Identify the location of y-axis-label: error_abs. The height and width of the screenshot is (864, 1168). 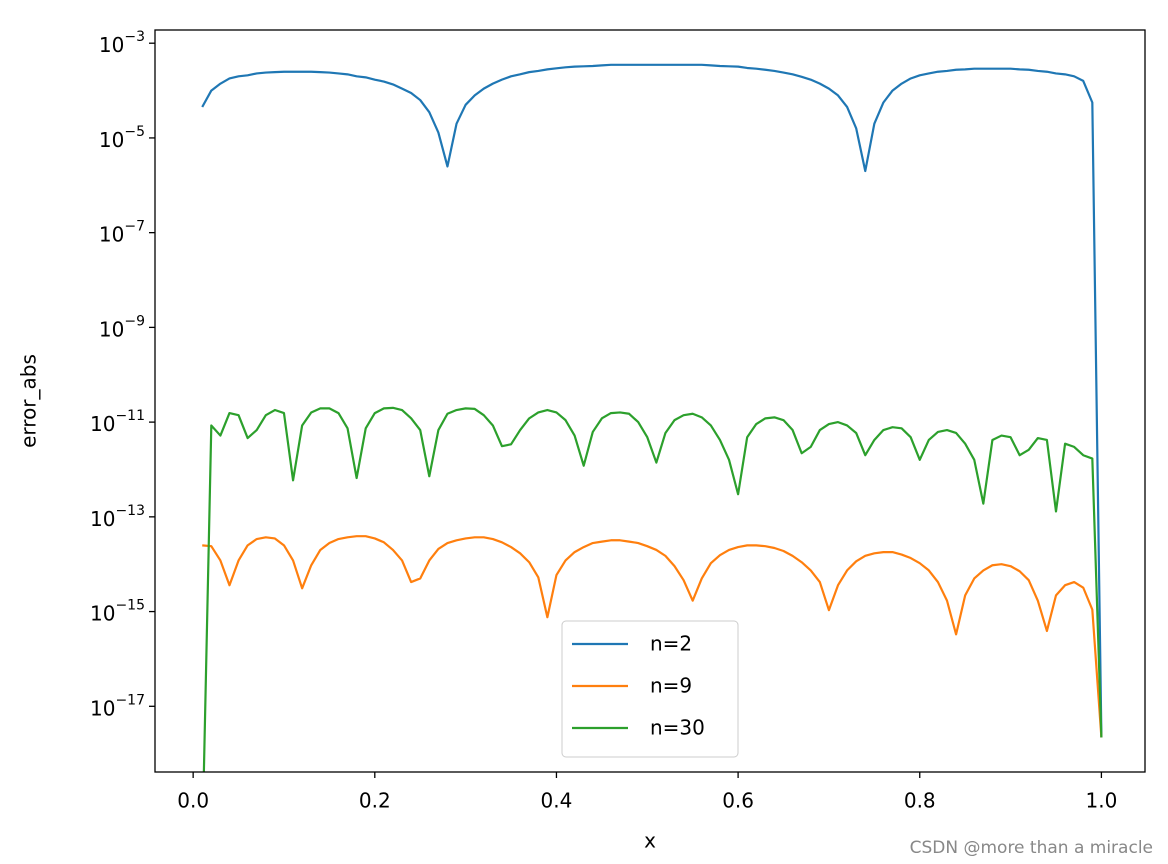
(29, 401).